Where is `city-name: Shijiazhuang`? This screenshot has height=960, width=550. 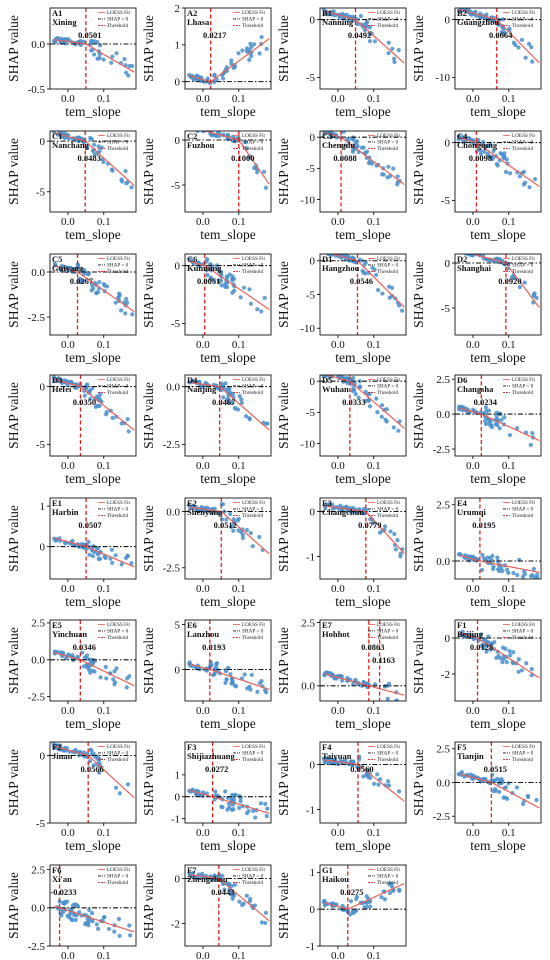 city-name: Shijiazhuang is located at coordinates (211, 756).